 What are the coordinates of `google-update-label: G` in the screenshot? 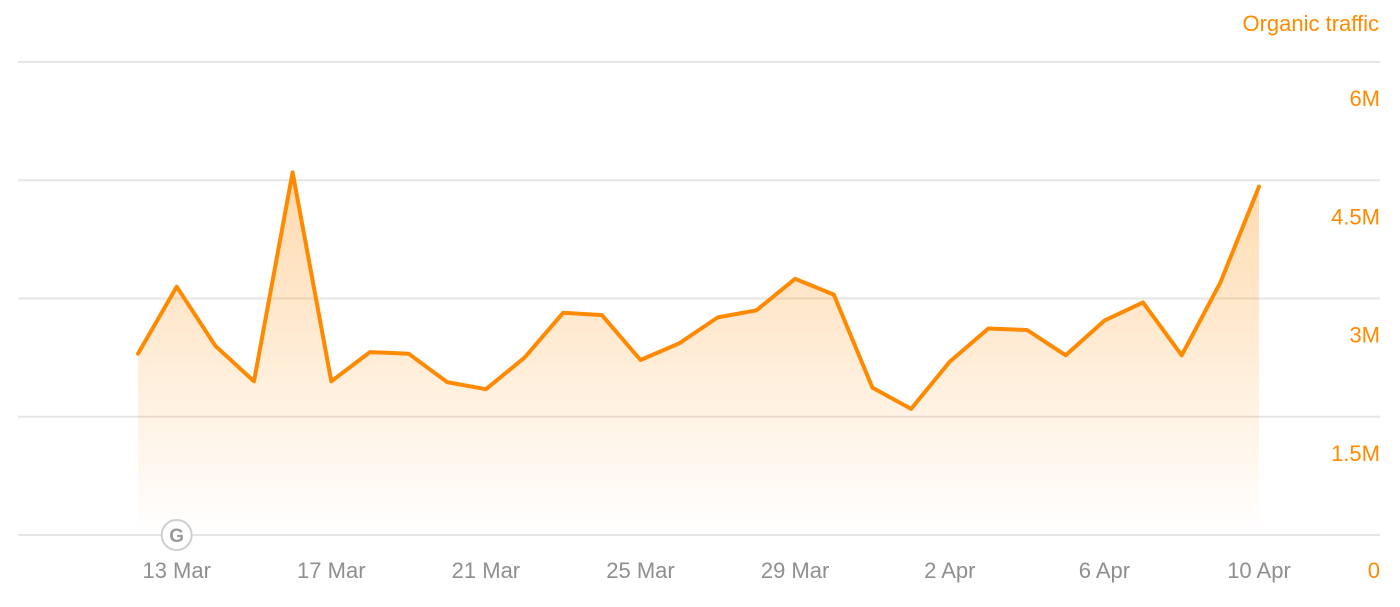 It's located at (176, 536).